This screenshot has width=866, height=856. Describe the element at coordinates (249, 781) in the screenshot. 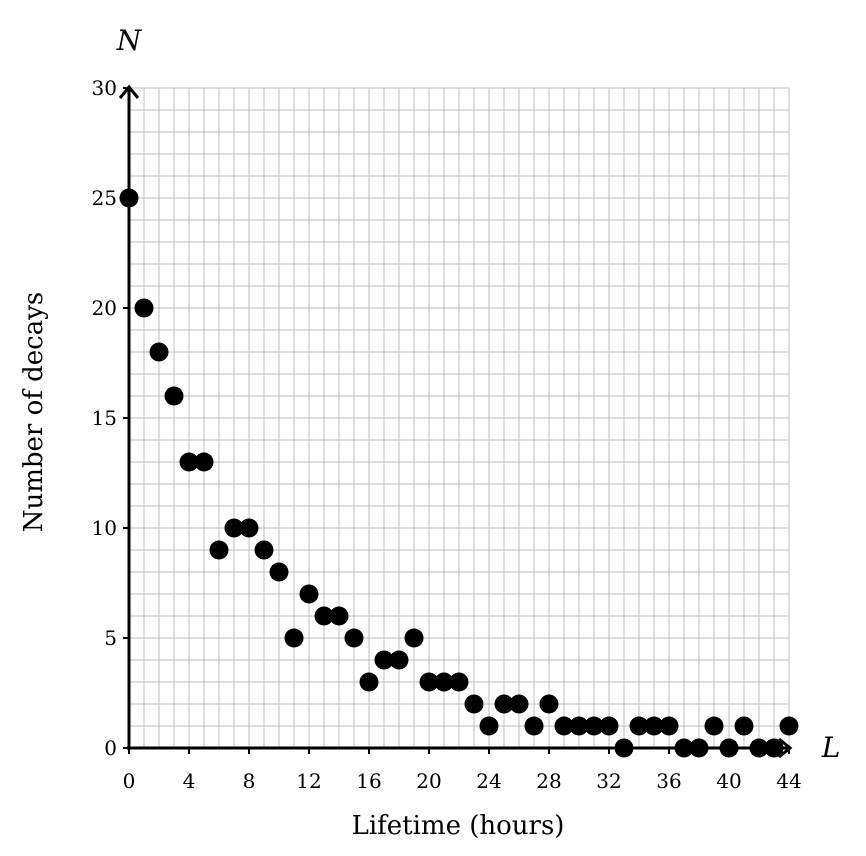

I see `x-tick-label: 8` at that location.